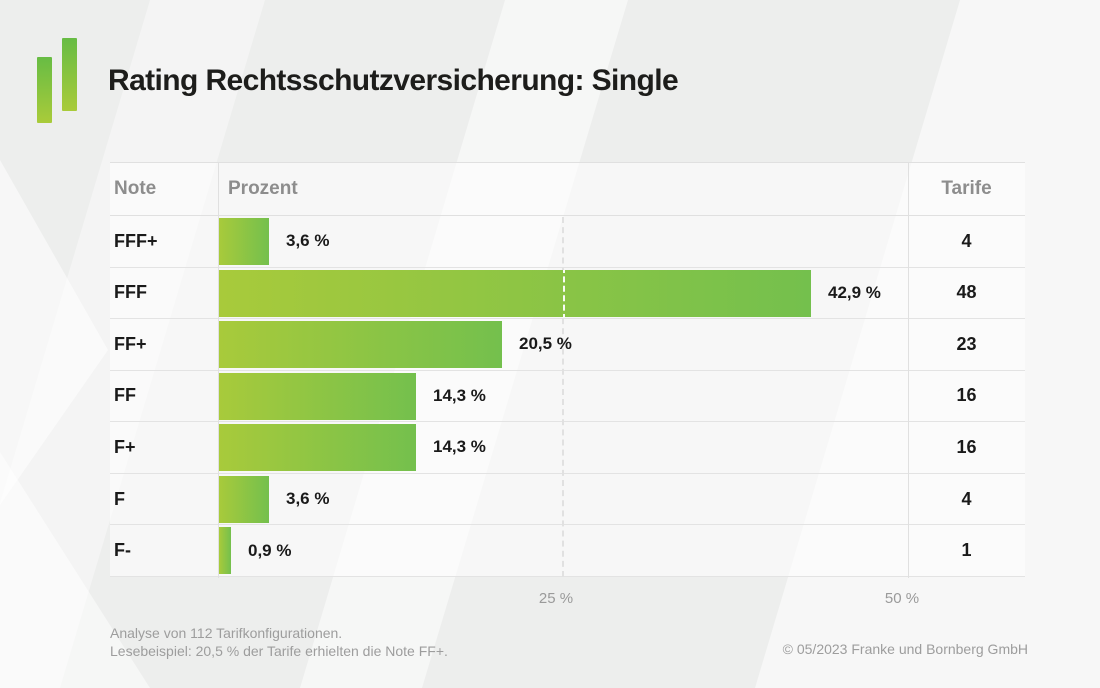  What do you see at coordinates (125, 395) in the screenshot?
I see `note-label: FF` at bounding box center [125, 395].